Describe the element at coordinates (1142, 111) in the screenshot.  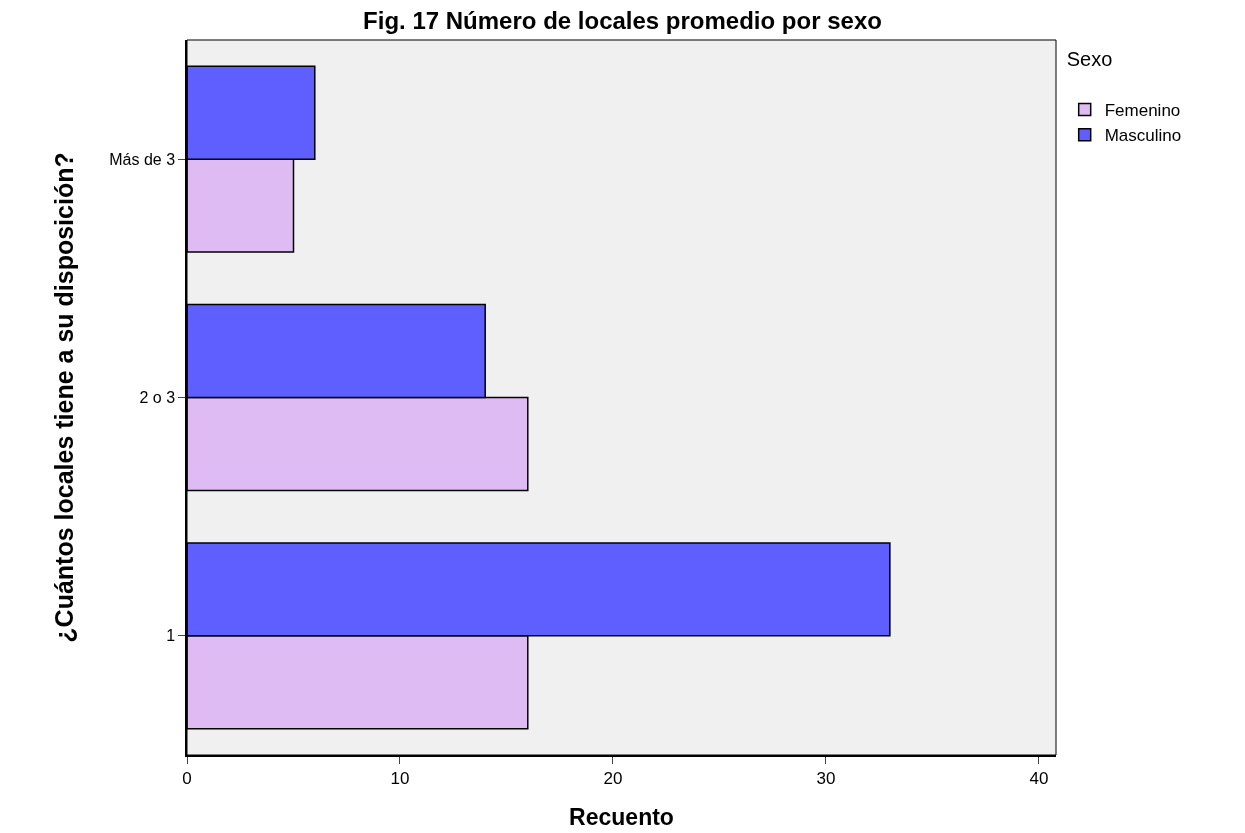
I see `legend-label: Femenino` at that location.